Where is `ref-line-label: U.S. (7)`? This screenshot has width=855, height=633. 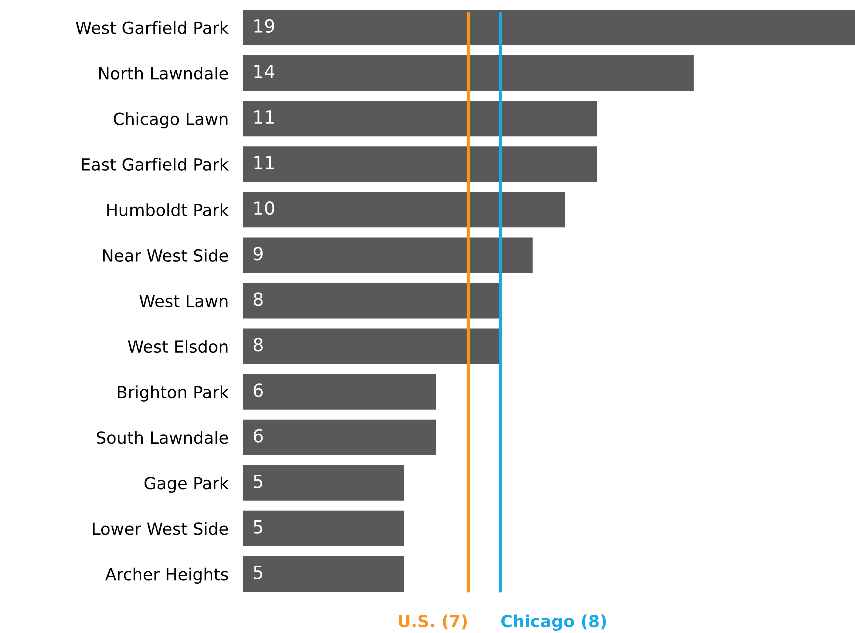 ref-line-label: U.S. (7) is located at coordinates (433, 622).